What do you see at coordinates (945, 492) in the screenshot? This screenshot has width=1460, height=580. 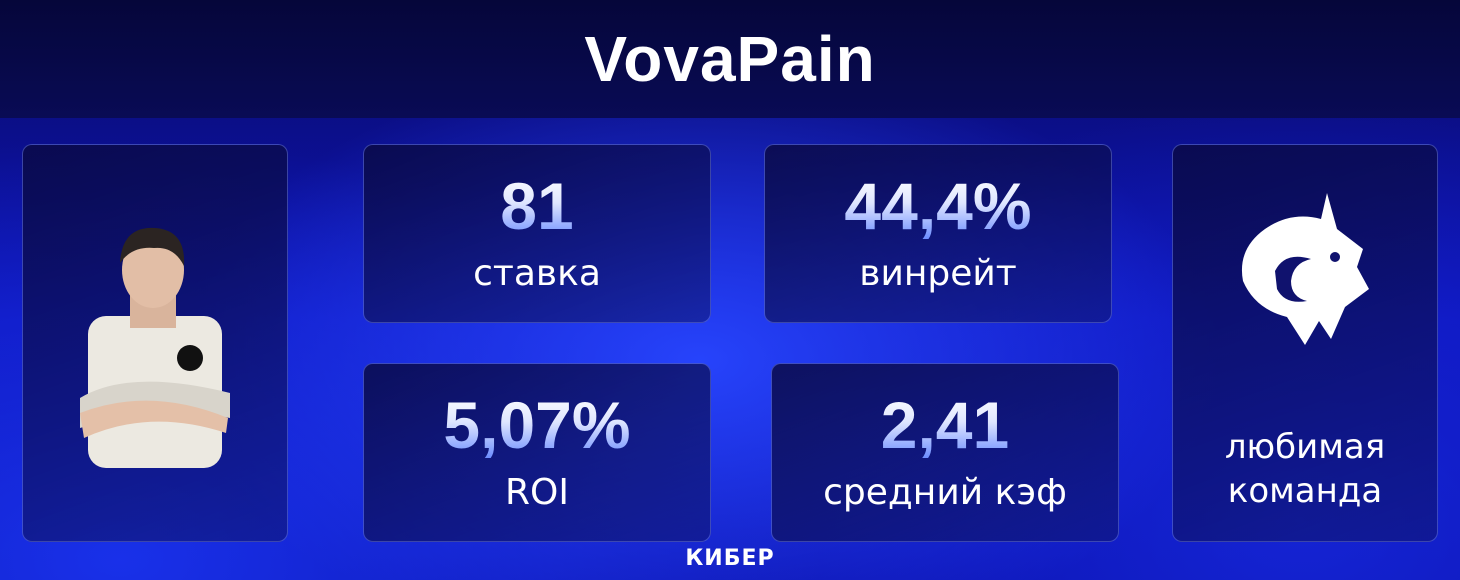 I see `stat-label: средний кэф` at bounding box center [945, 492].